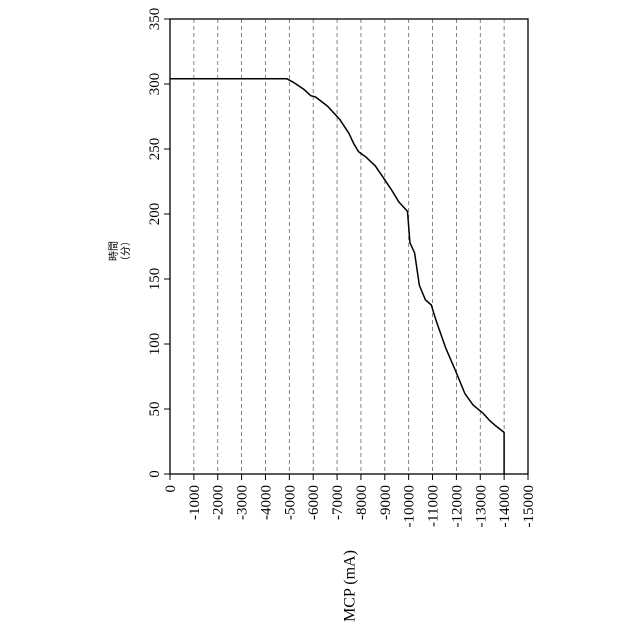  I want to click on x-tick-label: -2000, so click(219, 502).